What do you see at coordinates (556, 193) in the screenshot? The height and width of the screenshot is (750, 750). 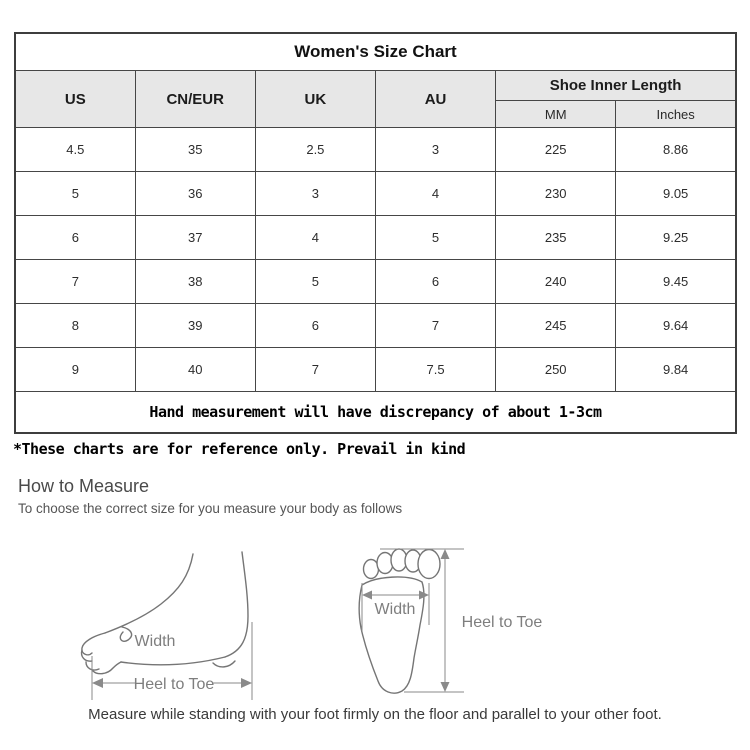 I see `table-cell: 230` at bounding box center [556, 193].